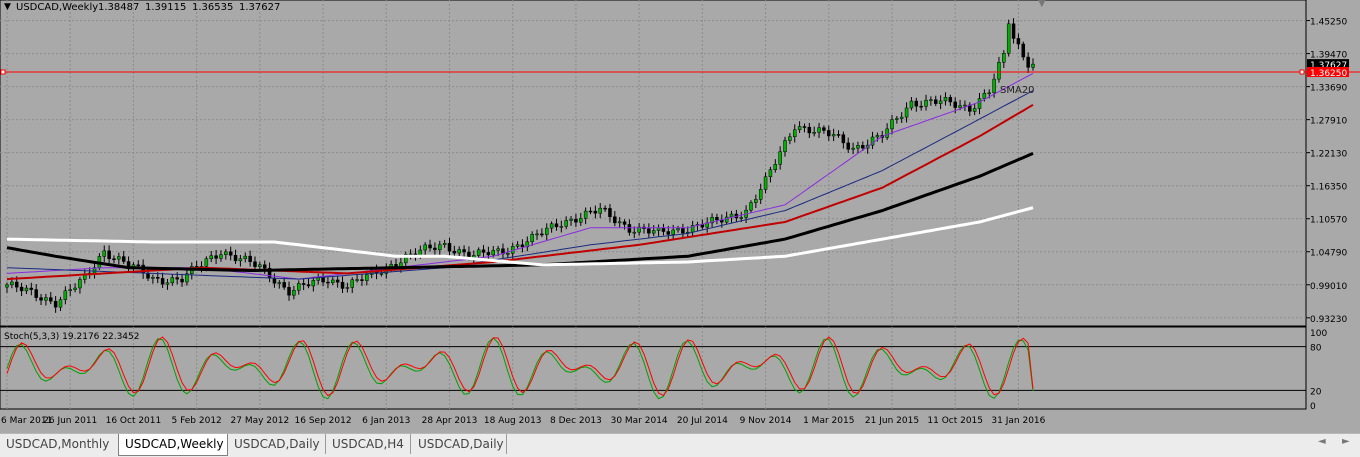 The height and width of the screenshot is (457, 1360). Describe the element at coordinates (7, 7) in the screenshot. I see `dropdown-icon: ▼` at that location.